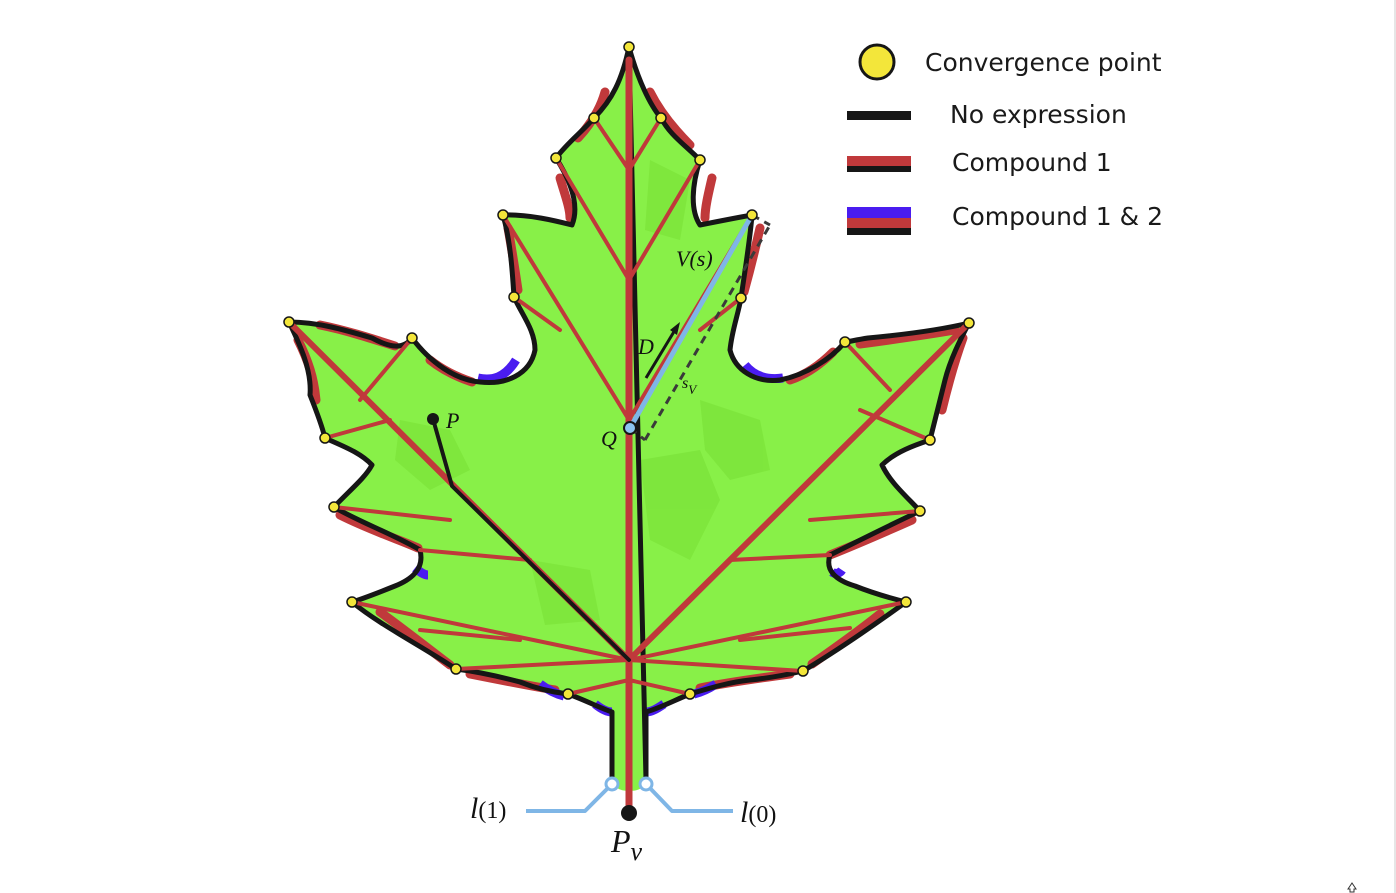  I want to click on legend-no-expression-swatch, so click(879, 115).